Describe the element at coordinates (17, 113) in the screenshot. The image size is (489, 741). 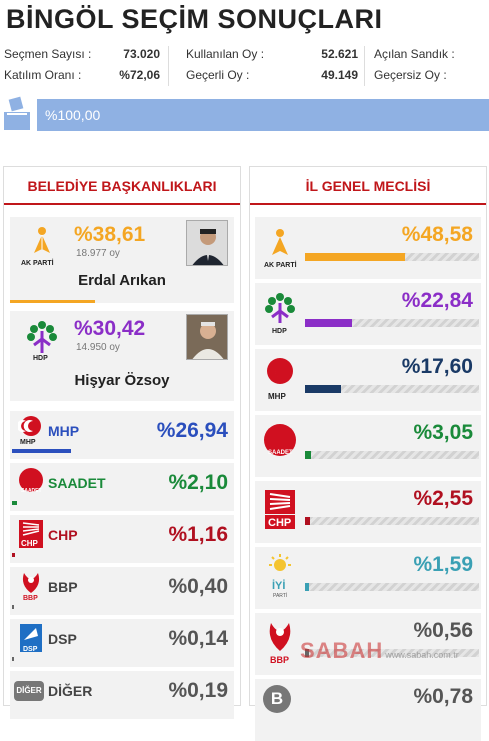
I see `ballot-box-icon` at that location.